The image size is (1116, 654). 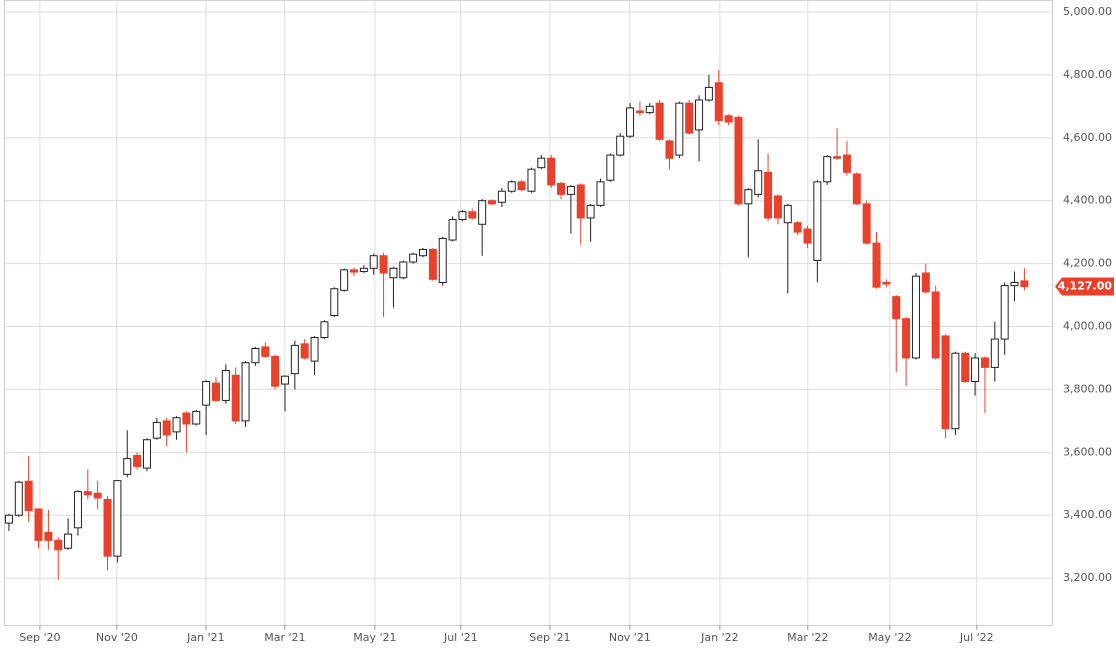 What do you see at coordinates (374, 637) in the screenshot?
I see `x-tick-label: May '21` at bounding box center [374, 637].